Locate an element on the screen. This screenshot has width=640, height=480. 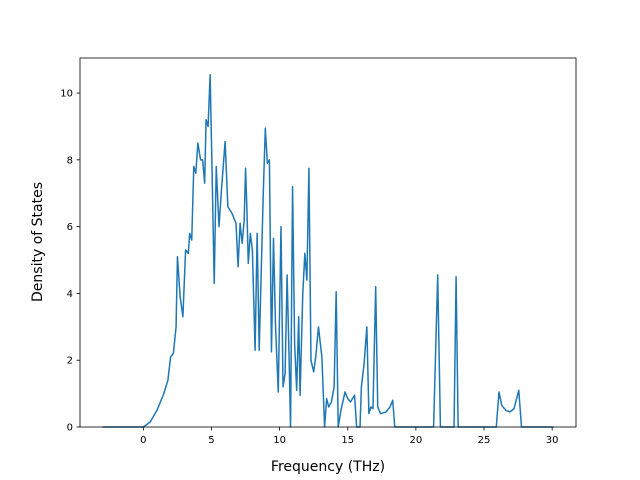
x-tick-label: 20 is located at coordinates (416, 440).